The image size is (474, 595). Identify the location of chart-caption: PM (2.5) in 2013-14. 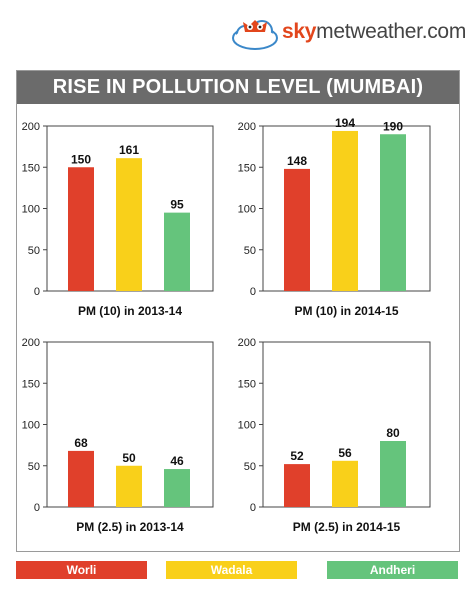
(130, 527).